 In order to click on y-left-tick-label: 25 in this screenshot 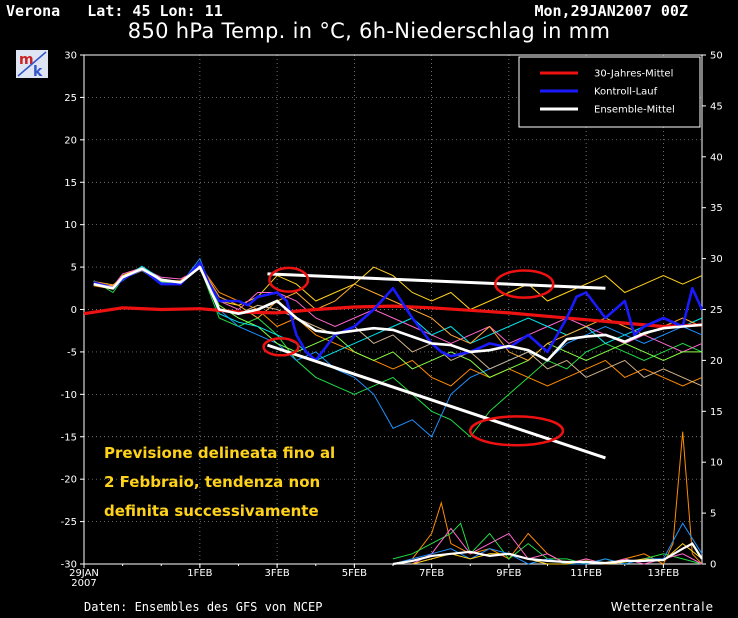, I will do `click(70, 98)`.